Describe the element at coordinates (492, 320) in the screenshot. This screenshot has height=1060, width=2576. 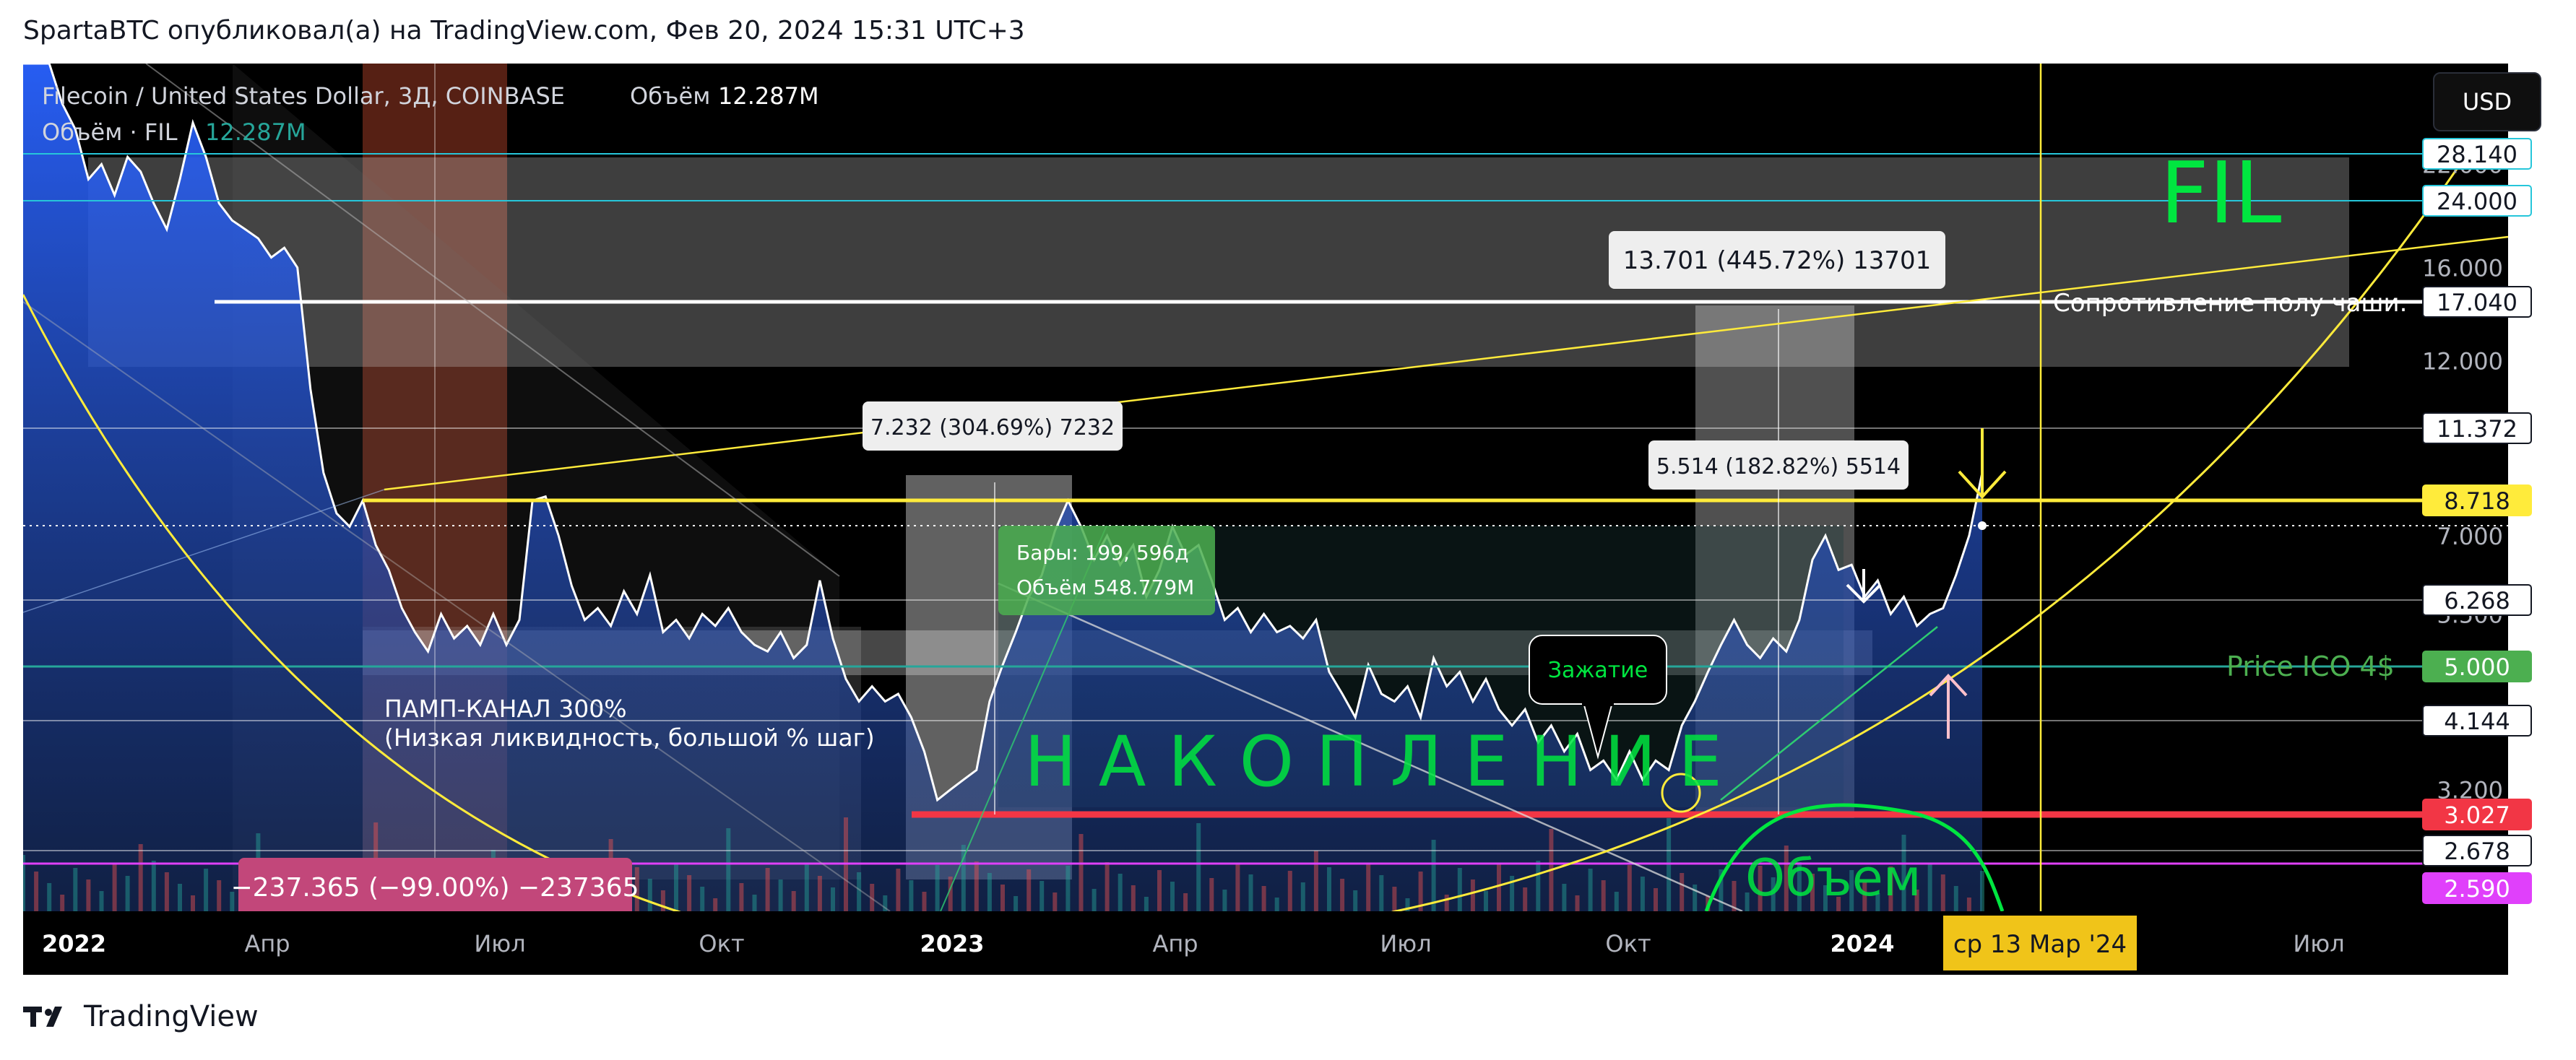
I see `descending-line-a` at that location.